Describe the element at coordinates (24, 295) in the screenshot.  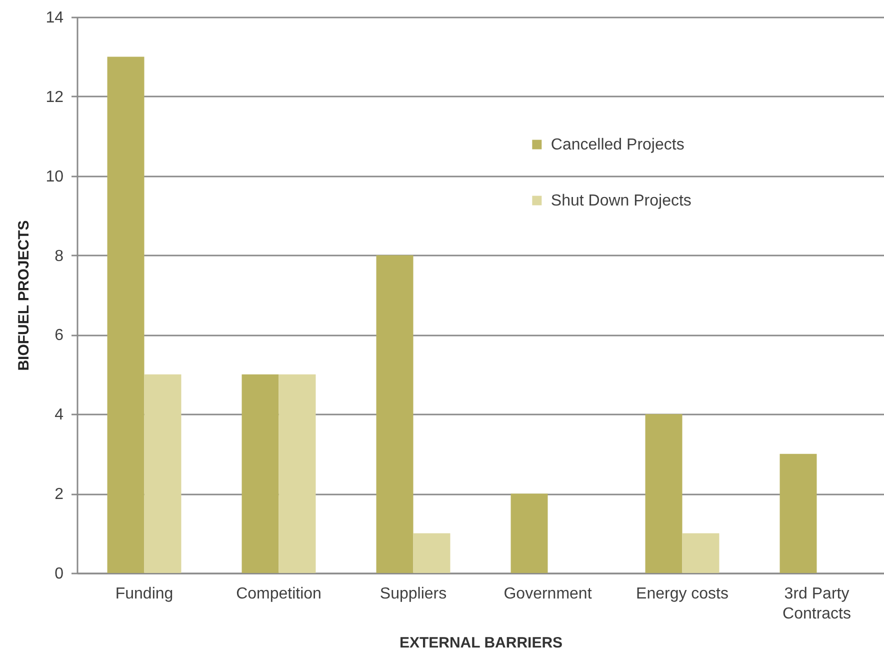
I see `y-axis-title: BIOFUEL PROJECTS` at that location.